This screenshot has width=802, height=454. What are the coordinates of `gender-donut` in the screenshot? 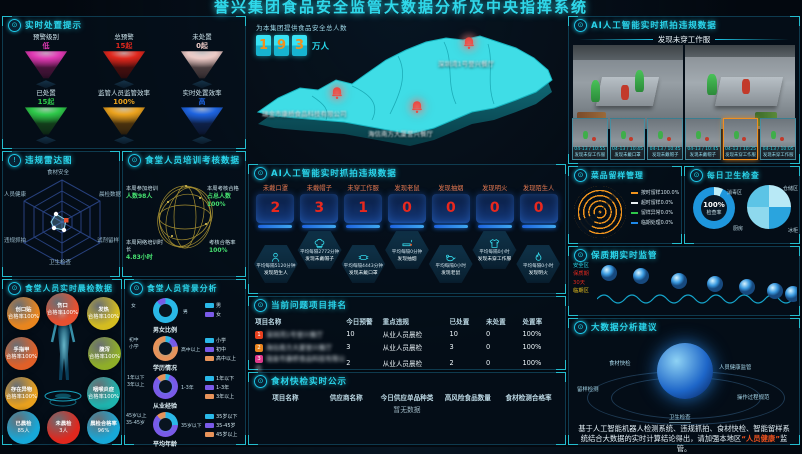 It's located at (165, 310).